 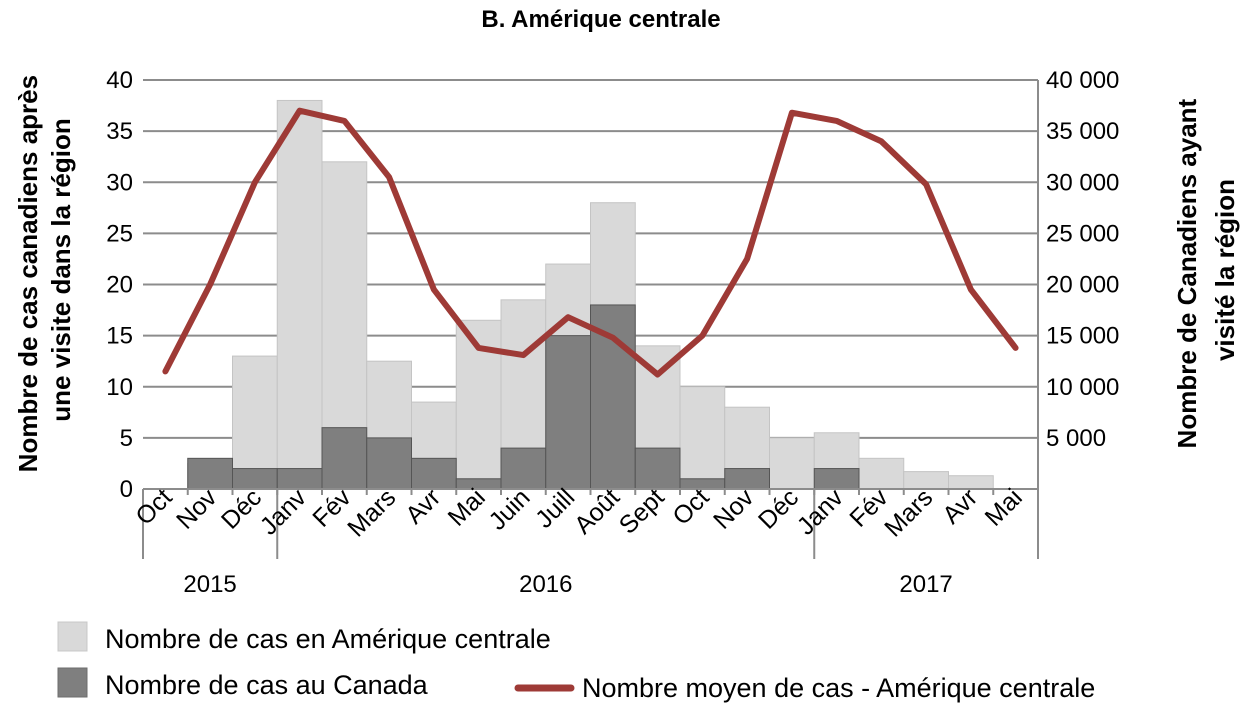 What do you see at coordinates (72, 682) in the screenshot?
I see `legend-swatch-canada` at bounding box center [72, 682].